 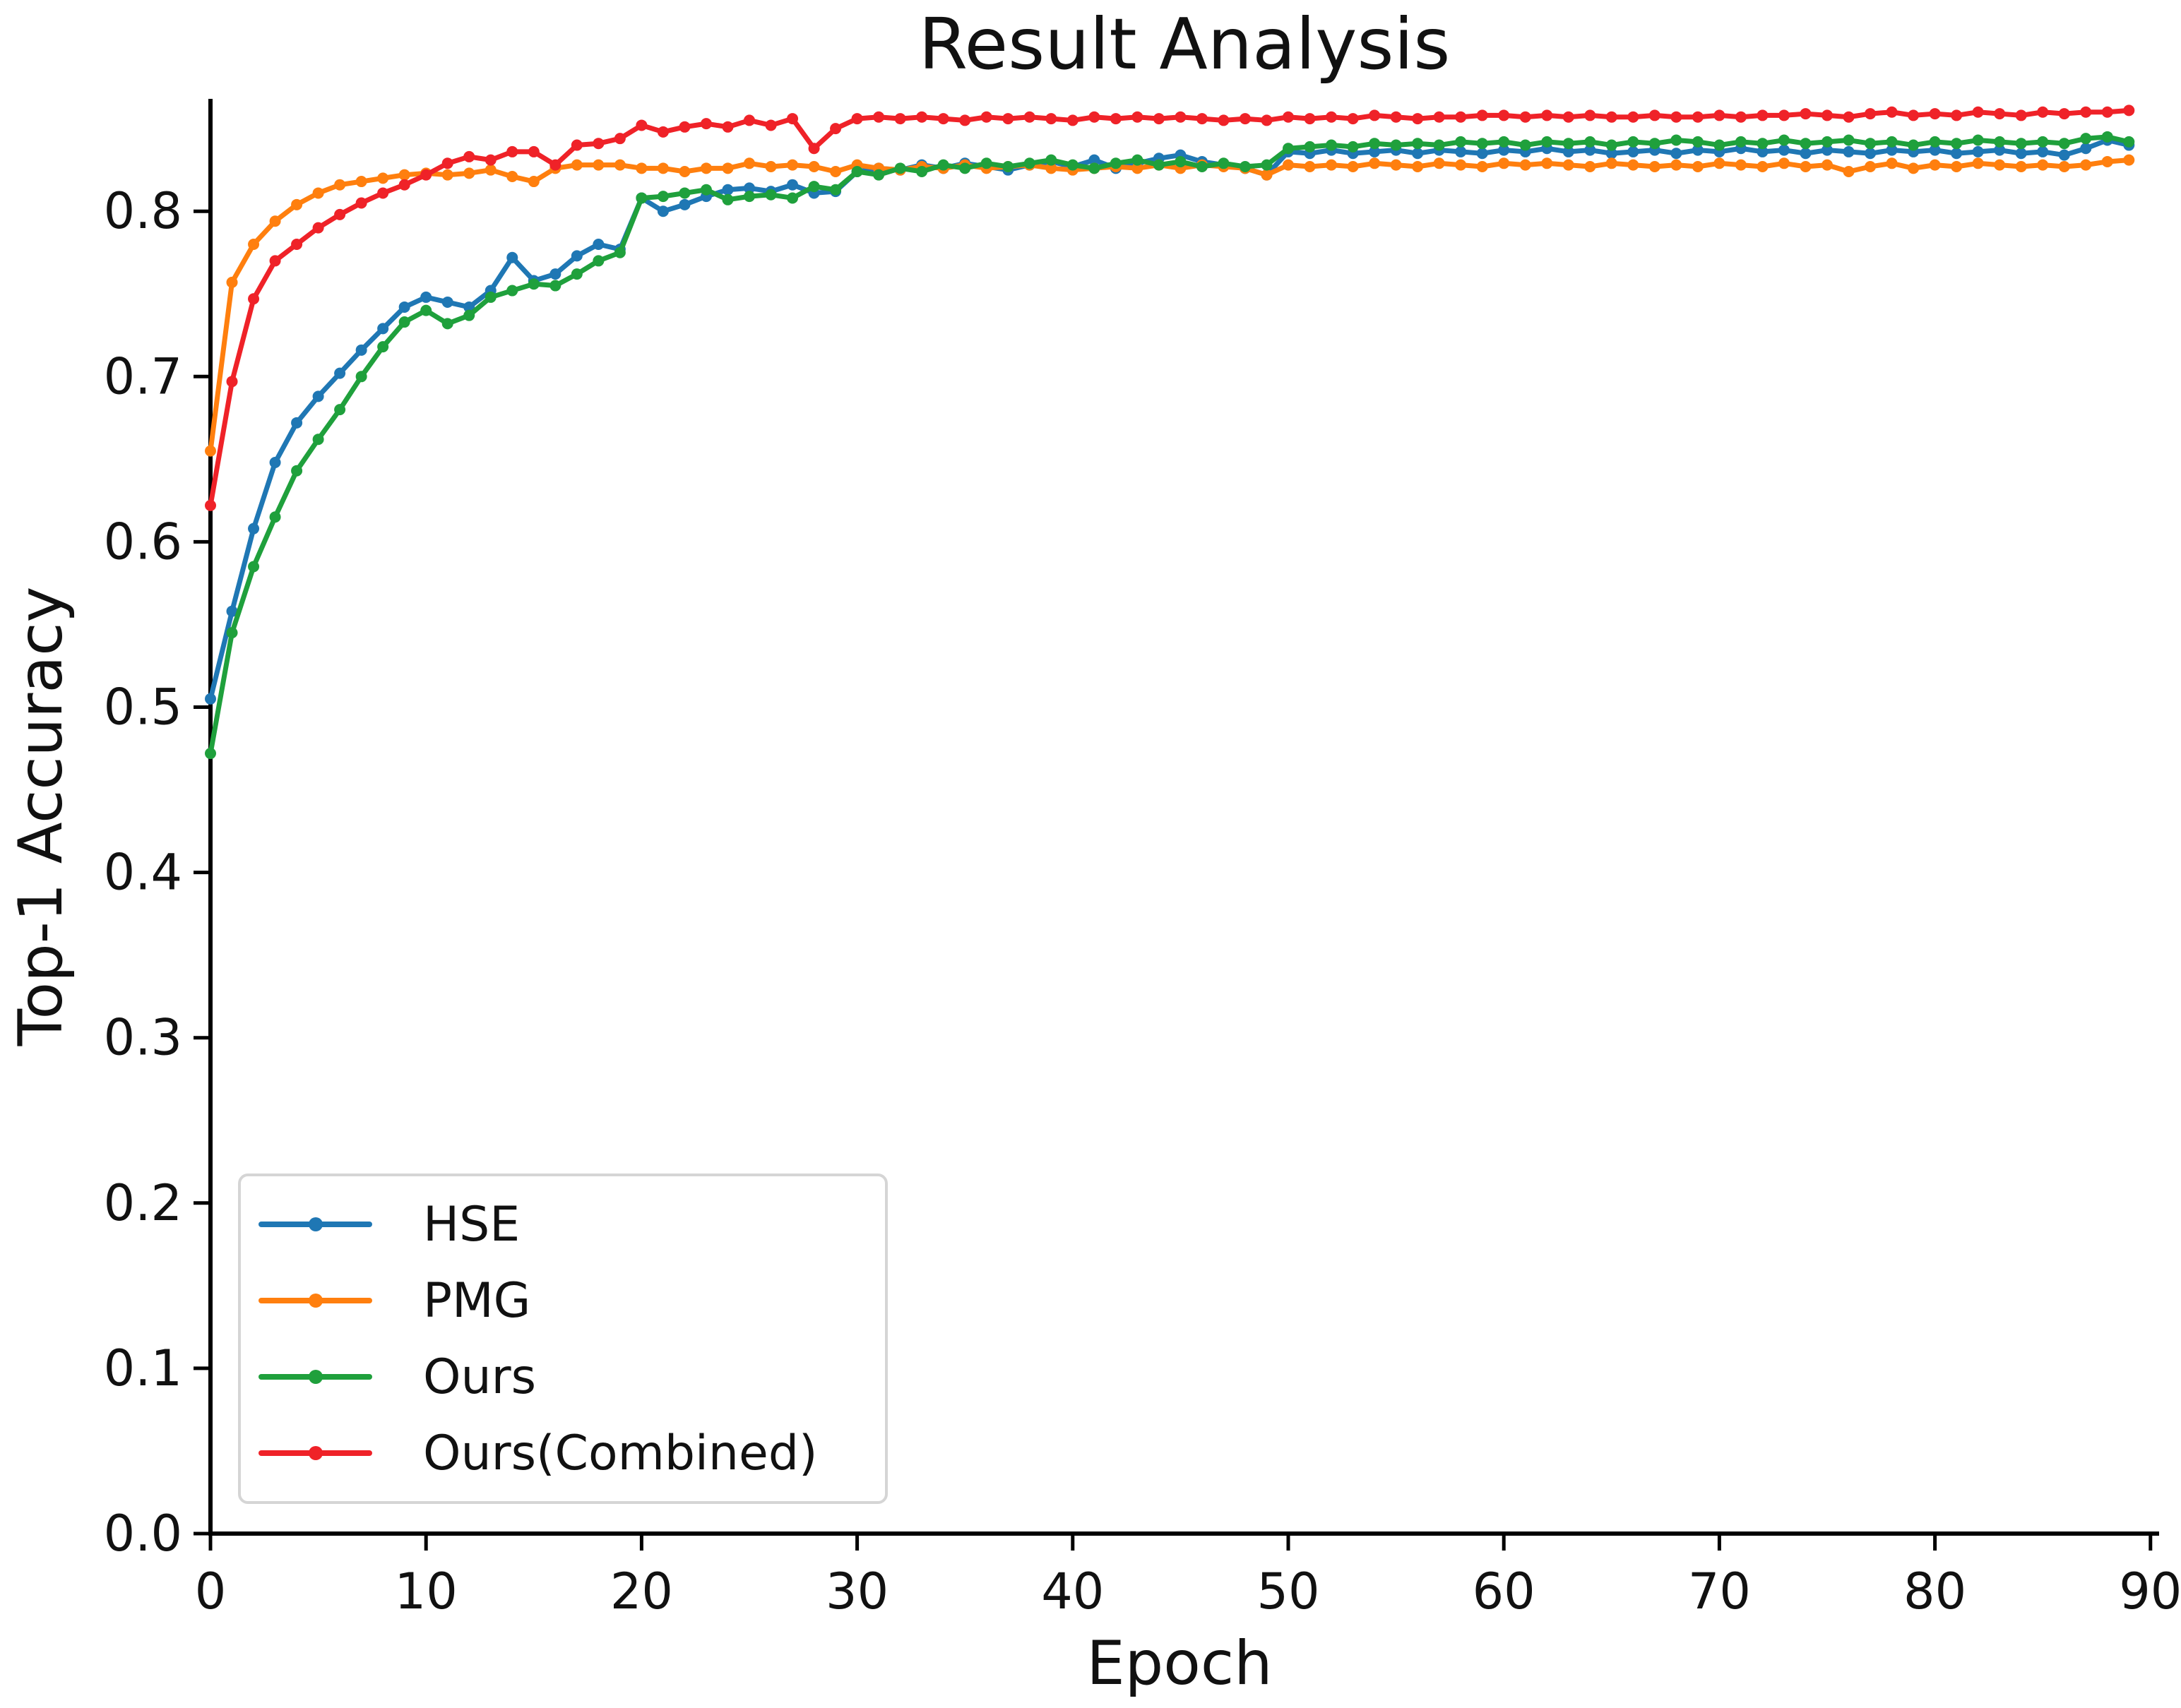 I want to click on legend-line-sample-ours, so click(x=315, y=1377).